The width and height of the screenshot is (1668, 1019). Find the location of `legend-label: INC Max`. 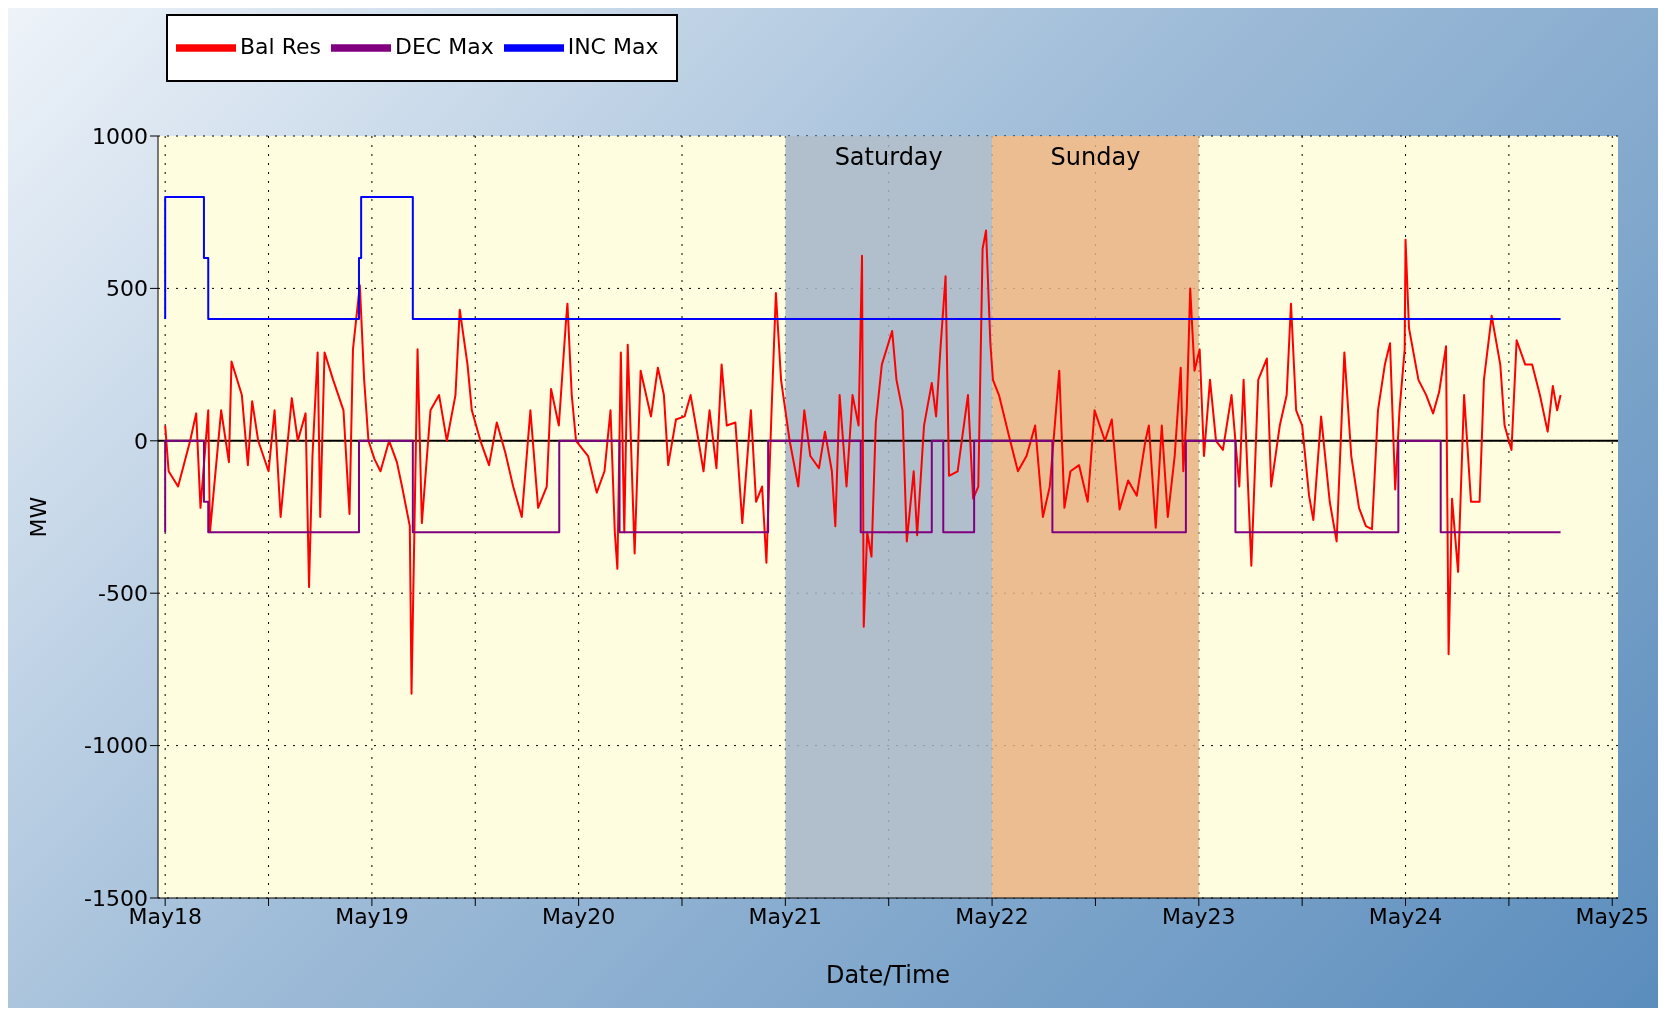

legend-label: INC Max is located at coordinates (613, 46).